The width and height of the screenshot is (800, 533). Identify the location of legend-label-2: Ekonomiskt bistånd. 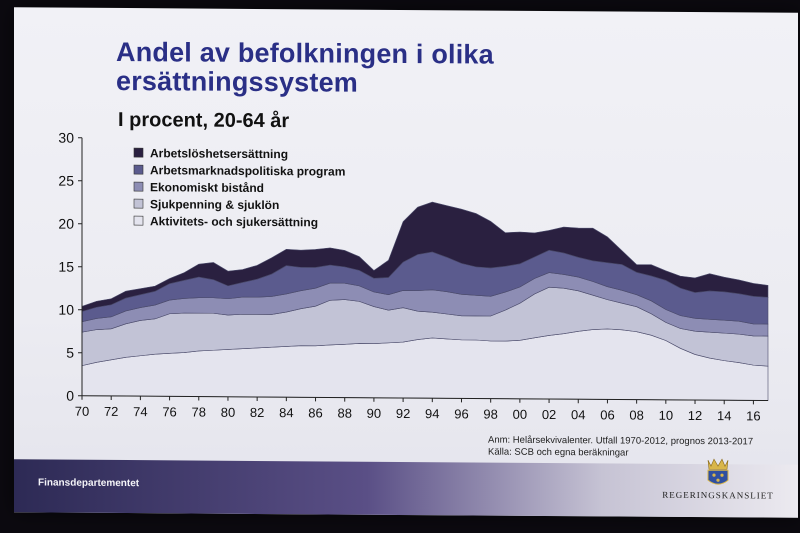
(207, 187).